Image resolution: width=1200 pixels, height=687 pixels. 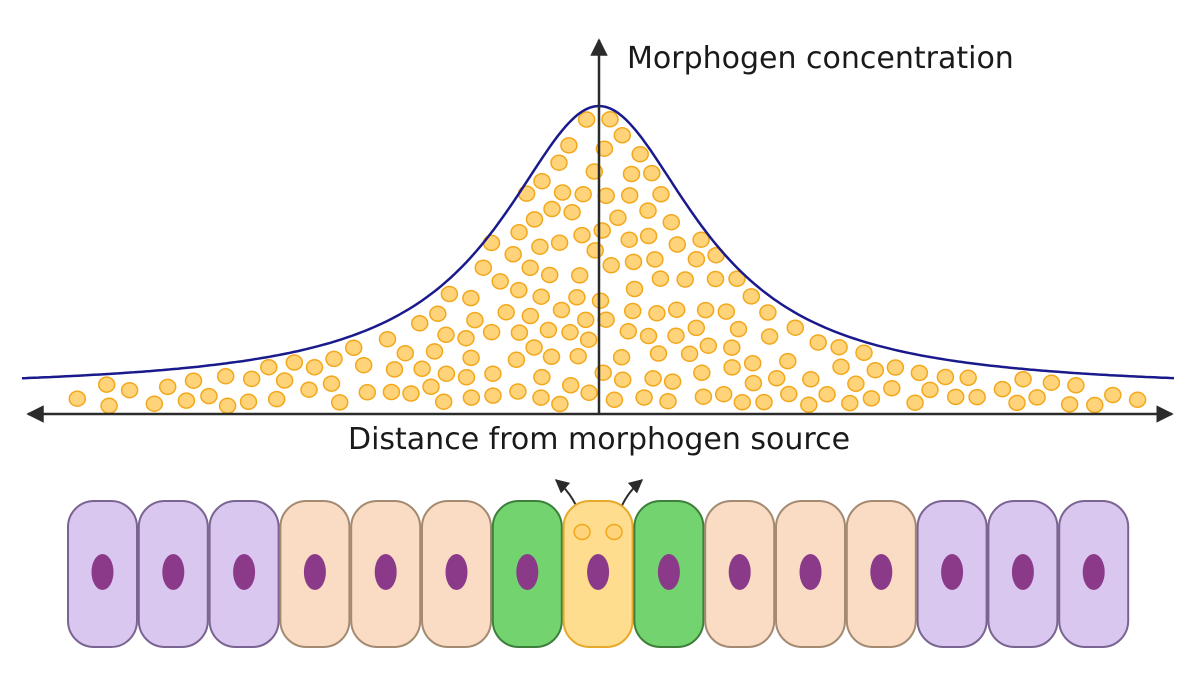 What do you see at coordinates (599, 439) in the screenshot?
I see `x-axis-label: Distance from morphogen source` at bounding box center [599, 439].